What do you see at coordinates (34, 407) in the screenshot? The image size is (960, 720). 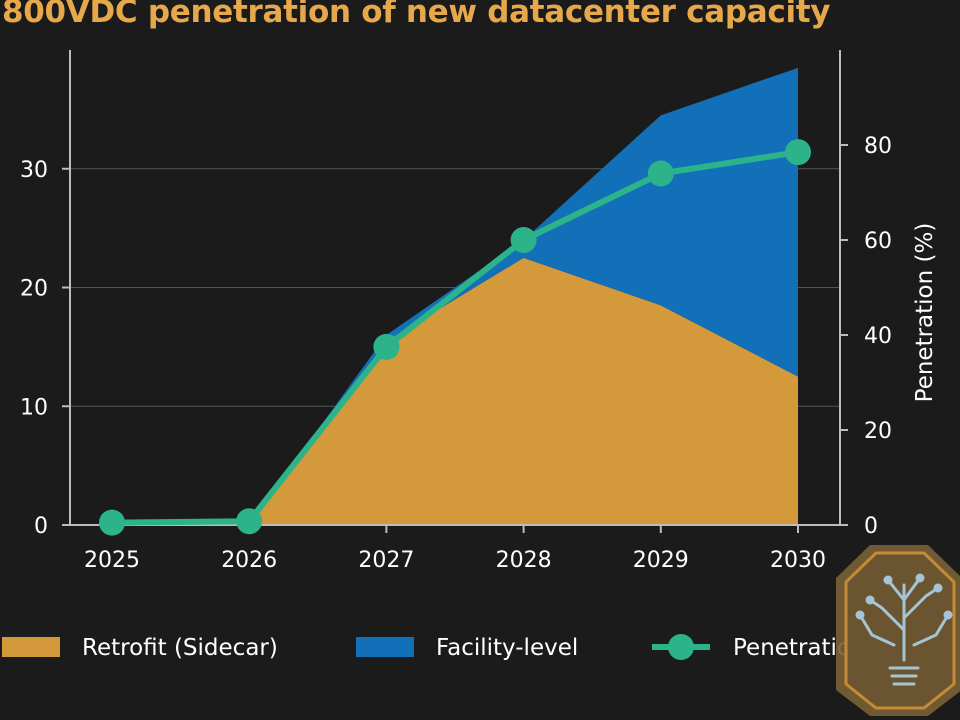 I see `y-left-tick-label: 10` at bounding box center [34, 407].